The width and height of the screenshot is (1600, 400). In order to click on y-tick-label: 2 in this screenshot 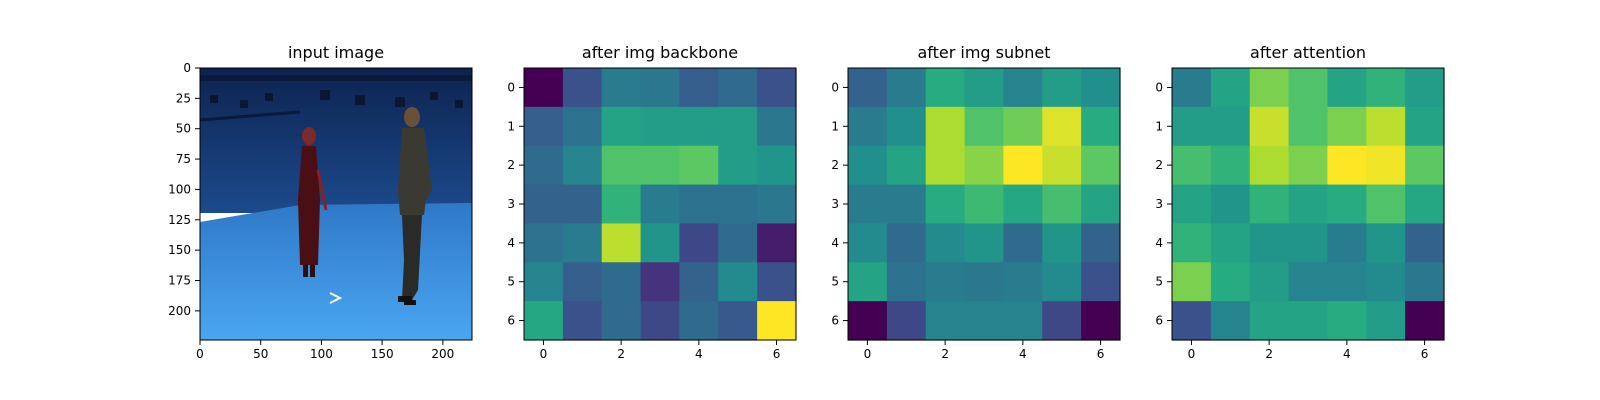, I will do `click(1159, 165)`.